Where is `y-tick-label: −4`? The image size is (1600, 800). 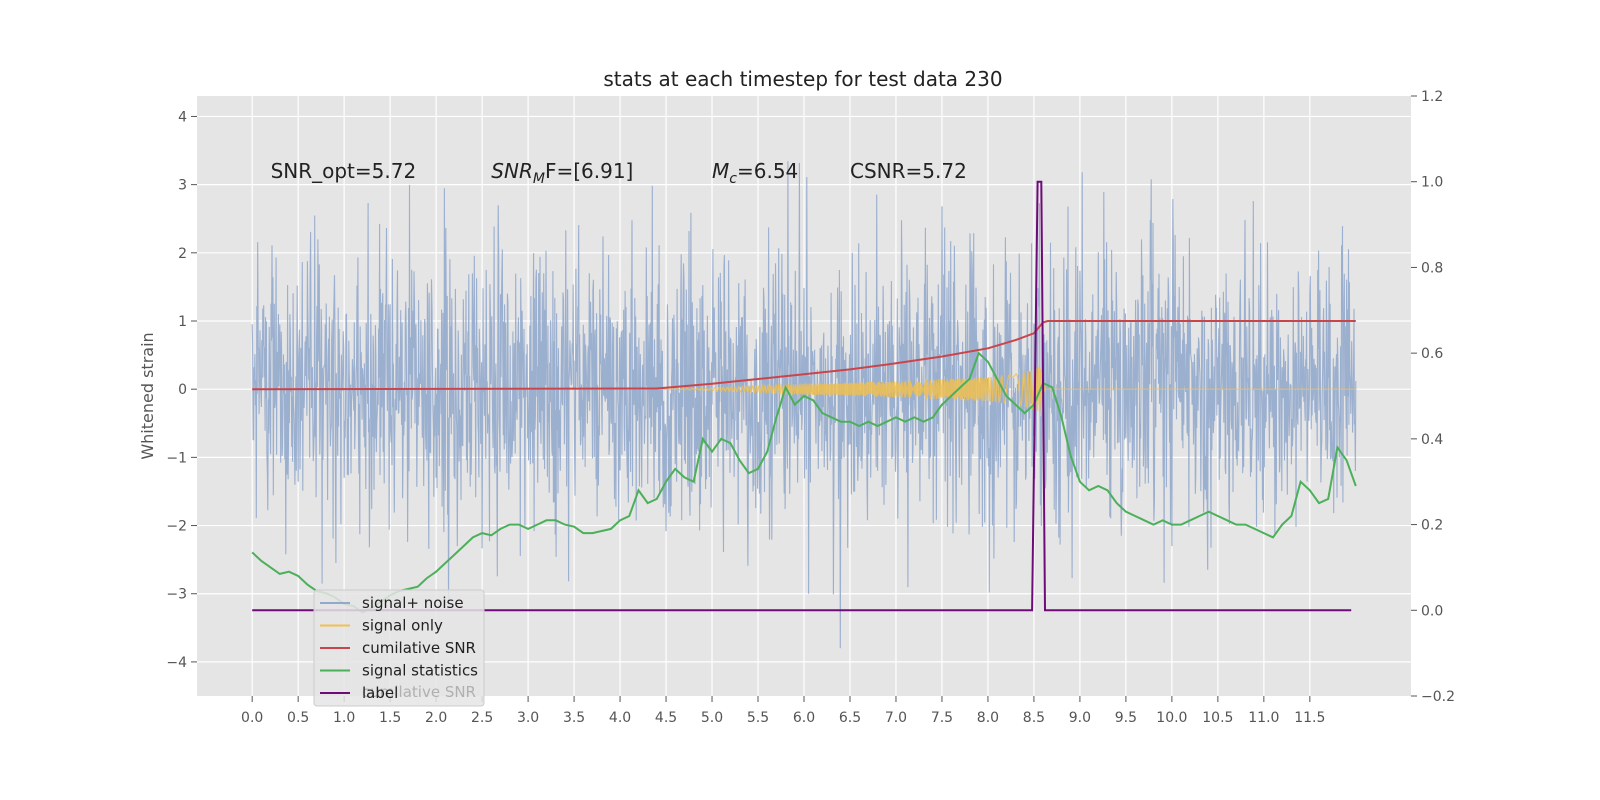
y-tick-label: −4 is located at coordinates (176, 663).